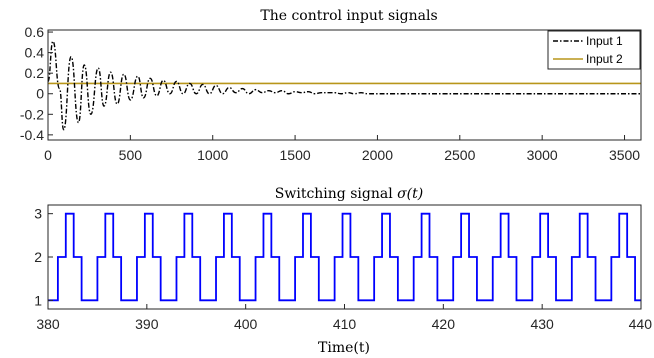  I want to click on legend-box, so click(594, 50).